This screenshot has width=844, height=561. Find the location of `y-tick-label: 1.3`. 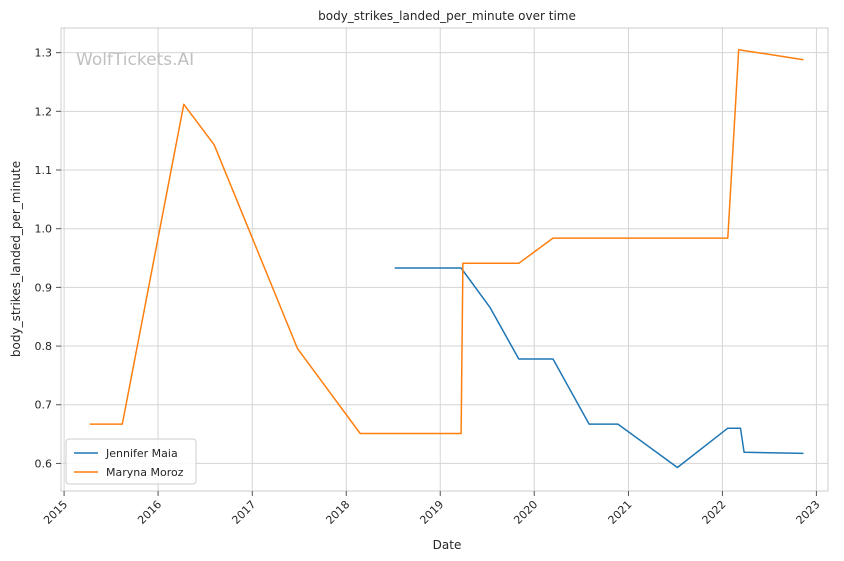

y-tick-label: 1.3 is located at coordinates (44, 53).